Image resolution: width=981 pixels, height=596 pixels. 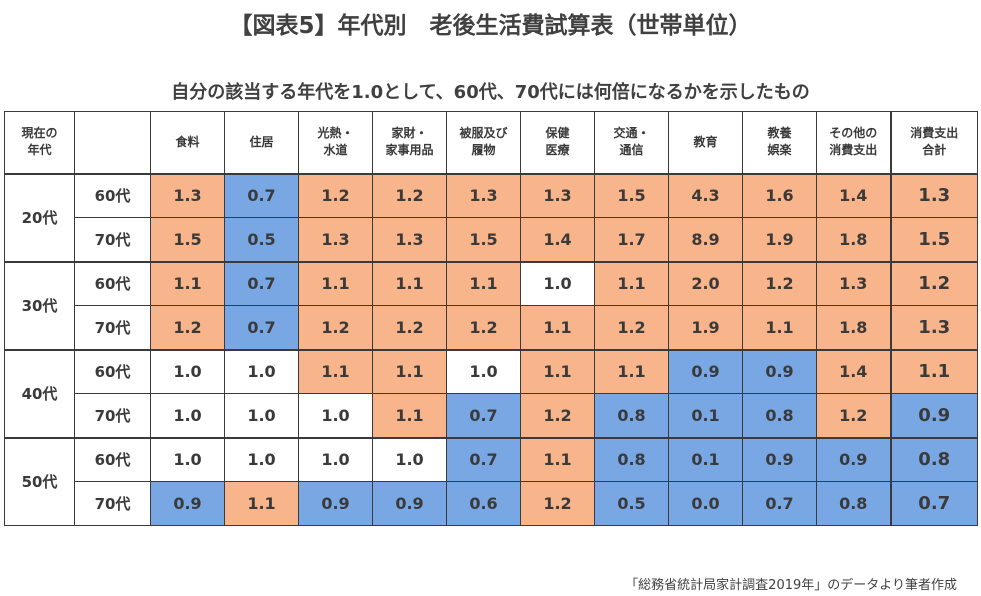 What do you see at coordinates (39, 393) in the screenshot?
I see `current-age-label: 40代` at bounding box center [39, 393].